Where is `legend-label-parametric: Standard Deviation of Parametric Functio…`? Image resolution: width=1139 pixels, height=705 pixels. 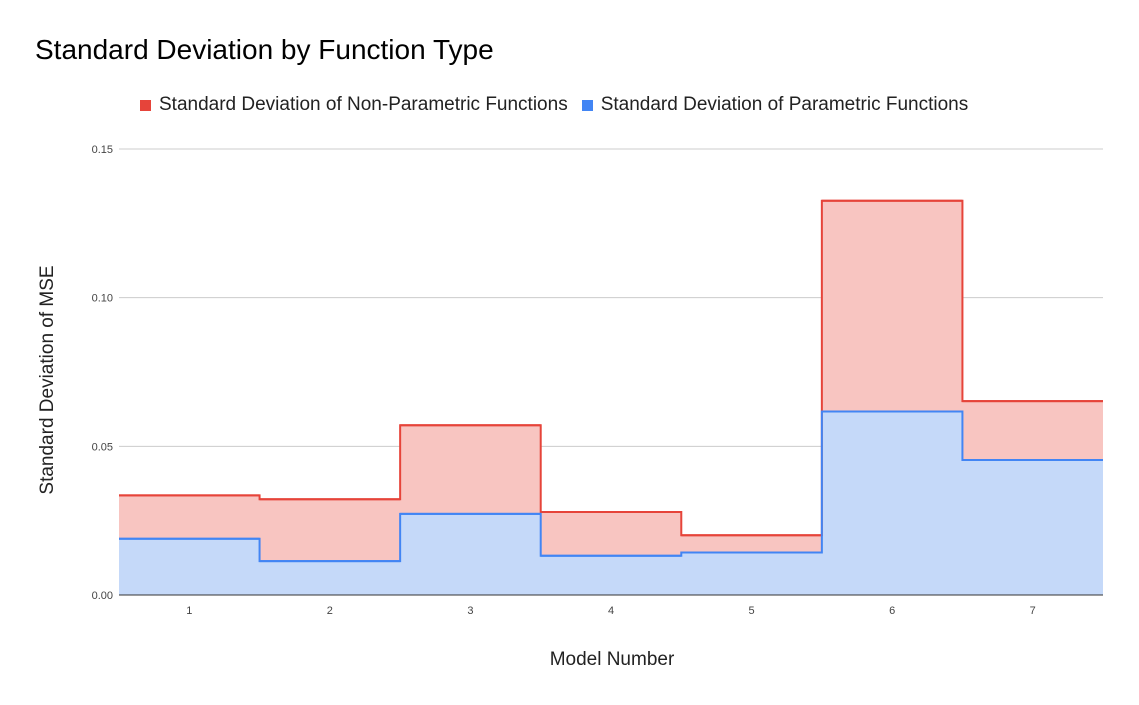
legend-label-parametric: Standard Deviation of Parametric Functio… is located at coordinates (784, 104).